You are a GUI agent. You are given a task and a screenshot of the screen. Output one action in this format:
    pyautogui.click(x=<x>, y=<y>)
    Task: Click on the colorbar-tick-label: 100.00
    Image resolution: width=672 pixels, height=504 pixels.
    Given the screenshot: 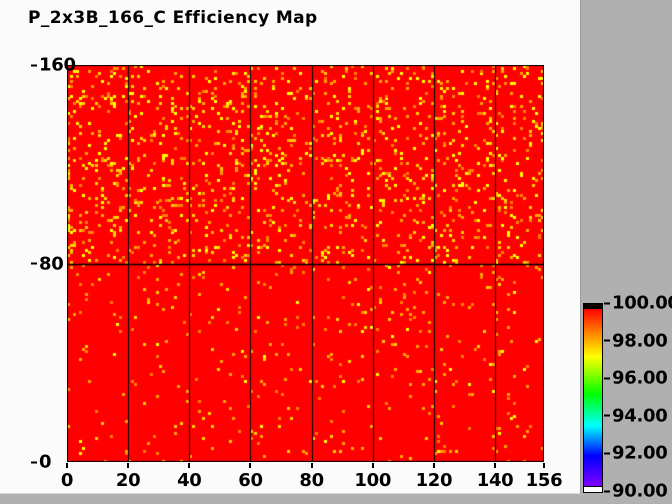 What is the action you would take?
    pyautogui.click(x=642, y=303)
    